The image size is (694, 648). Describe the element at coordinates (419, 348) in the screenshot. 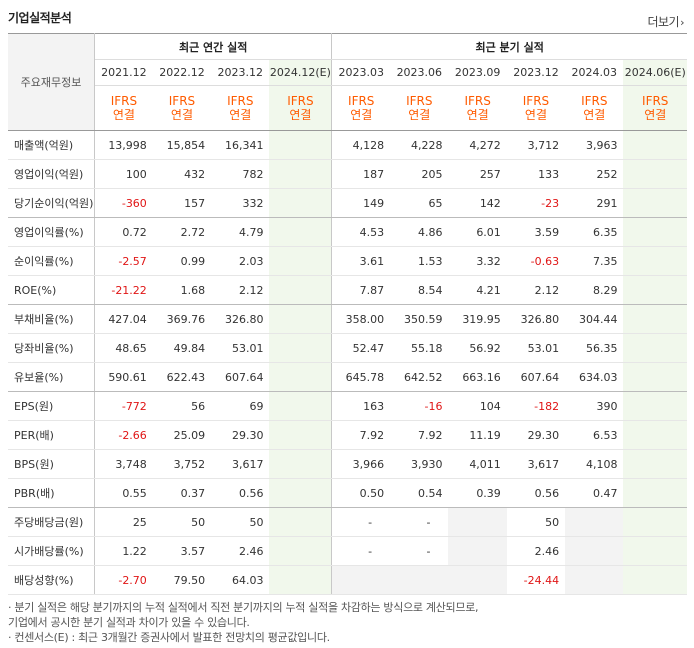

I see `cell-value: 55.18` at that location.